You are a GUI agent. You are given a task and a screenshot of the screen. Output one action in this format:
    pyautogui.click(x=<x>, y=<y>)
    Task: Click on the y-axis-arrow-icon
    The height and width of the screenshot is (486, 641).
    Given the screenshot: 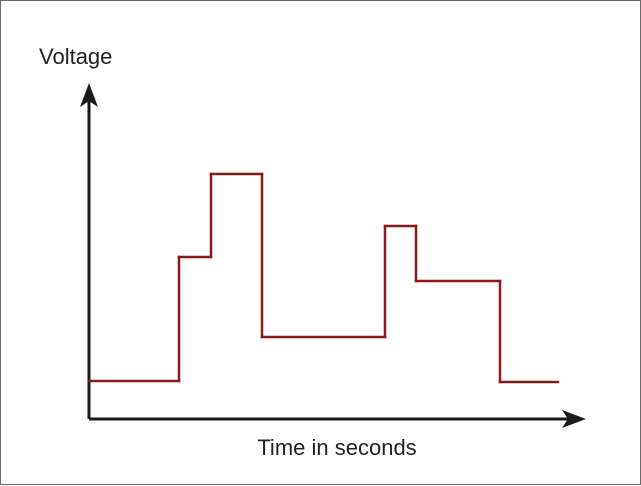 What is the action you would take?
    pyautogui.click(x=89, y=95)
    